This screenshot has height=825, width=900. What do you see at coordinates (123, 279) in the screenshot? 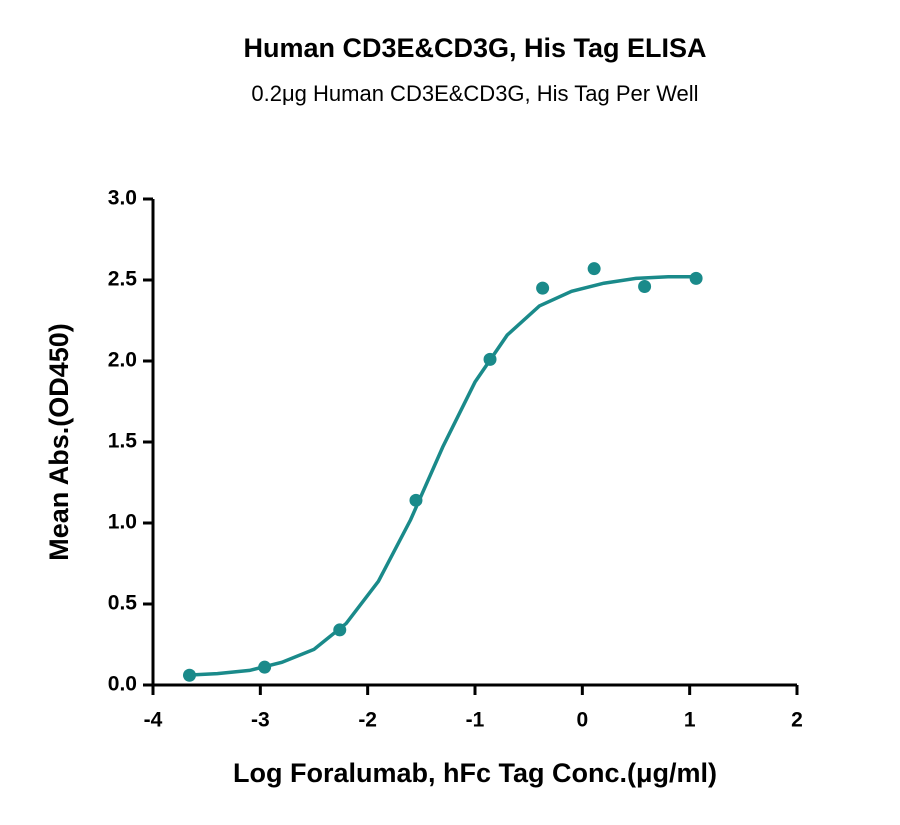
I see `y-tick-label: 2.5` at bounding box center [123, 279].